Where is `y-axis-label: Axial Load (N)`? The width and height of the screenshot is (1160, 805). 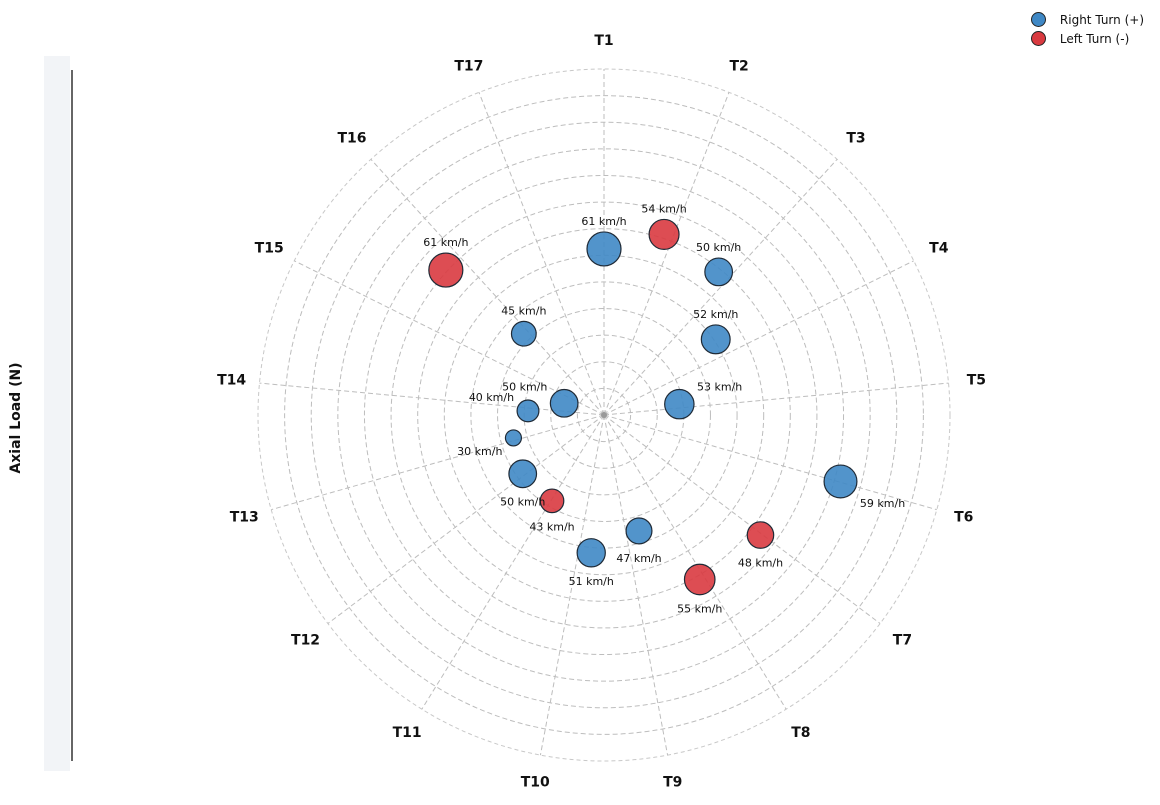
y-axis-label: Axial Load (N) is located at coordinates (16, 418).